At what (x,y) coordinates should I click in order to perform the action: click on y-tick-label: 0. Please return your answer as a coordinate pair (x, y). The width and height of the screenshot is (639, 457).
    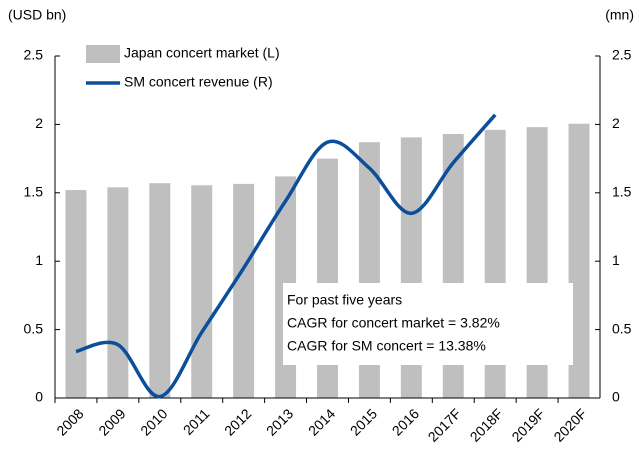
    Looking at the image, I should click on (39, 397).